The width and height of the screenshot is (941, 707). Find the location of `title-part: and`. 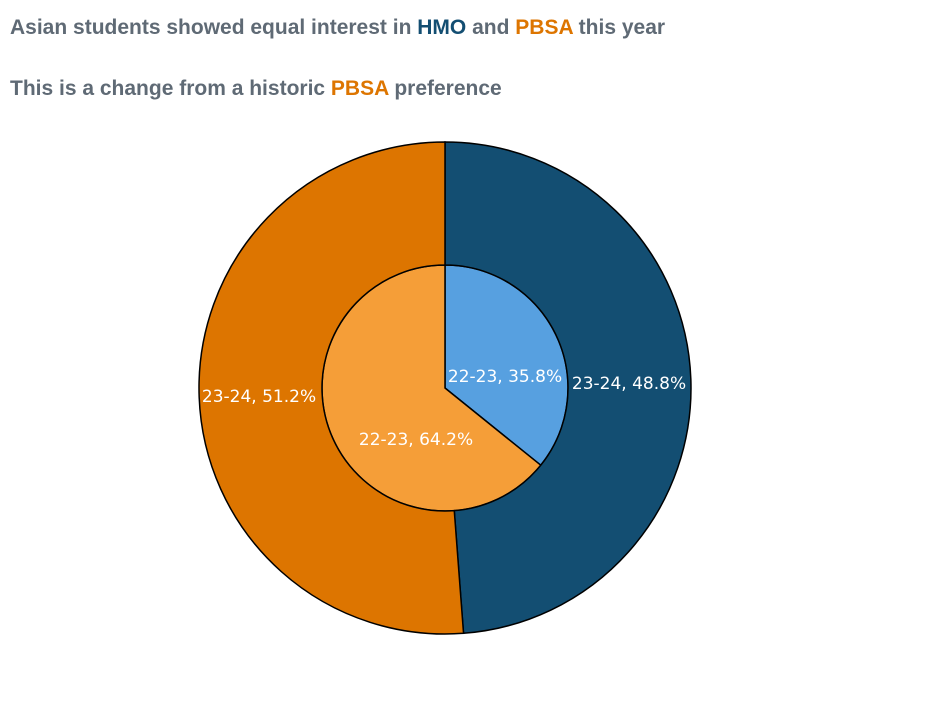

title-part: and is located at coordinates (491, 27).